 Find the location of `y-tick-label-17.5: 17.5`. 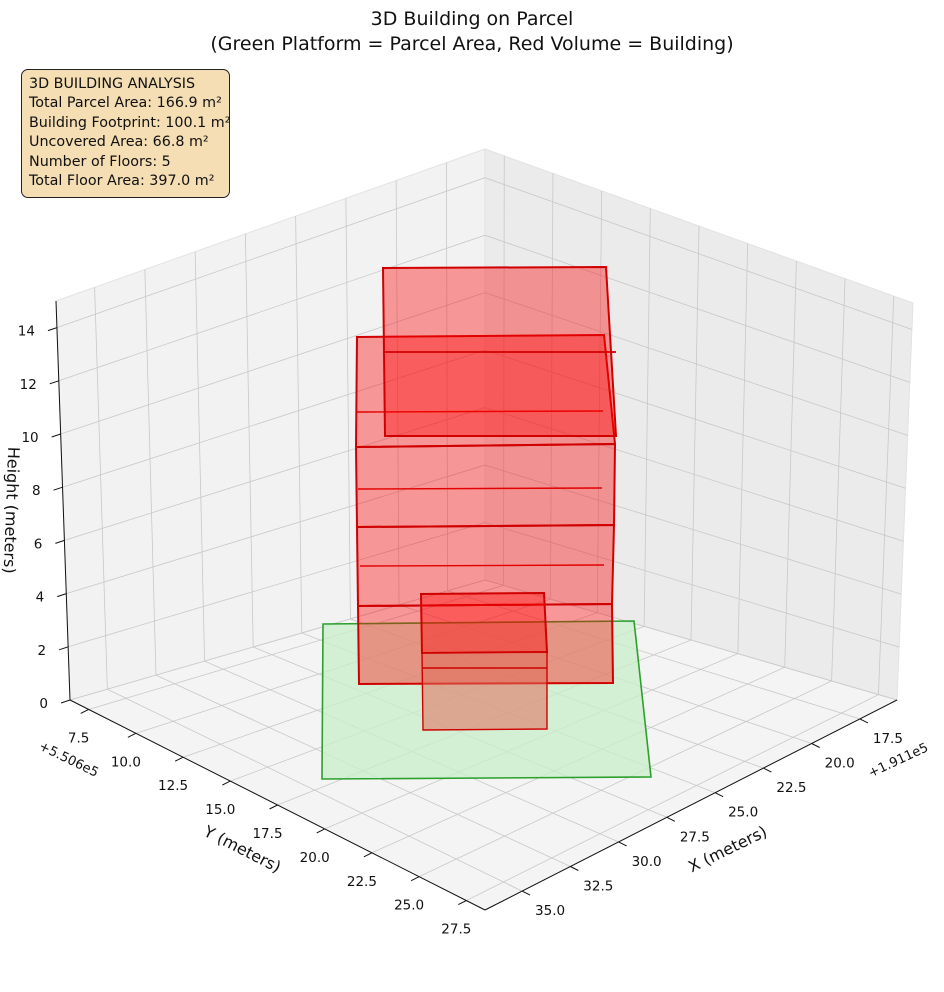

y-tick-label-17.5: 17.5 is located at coordinates (267, 834).